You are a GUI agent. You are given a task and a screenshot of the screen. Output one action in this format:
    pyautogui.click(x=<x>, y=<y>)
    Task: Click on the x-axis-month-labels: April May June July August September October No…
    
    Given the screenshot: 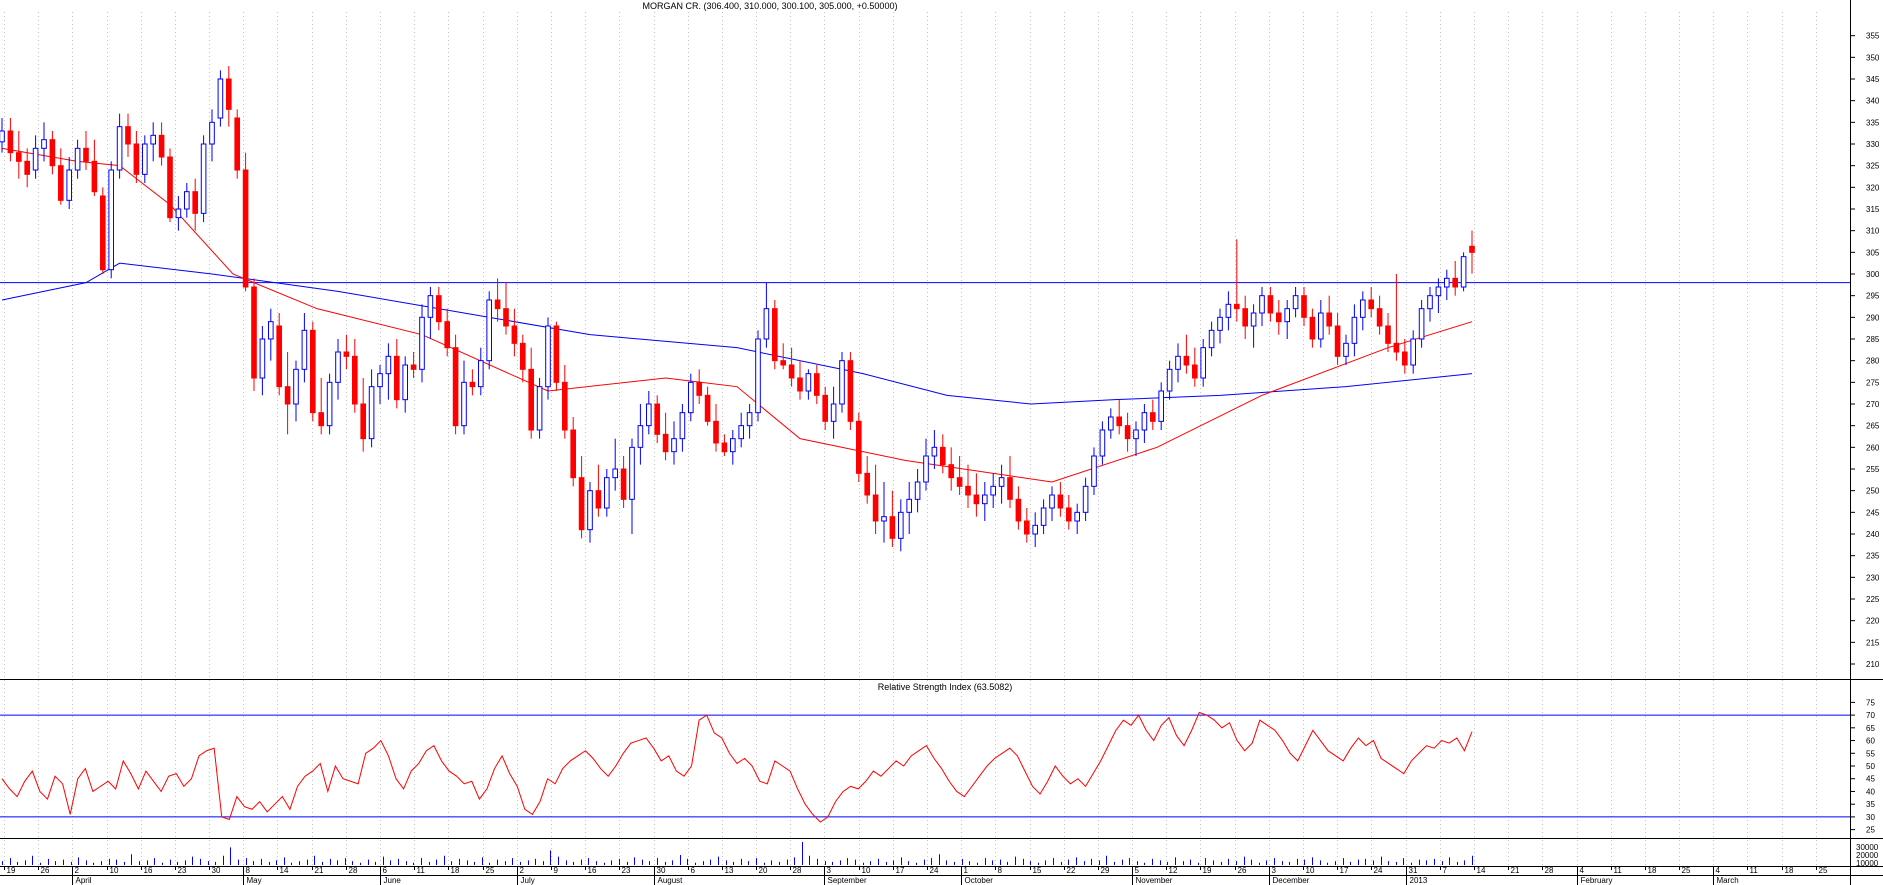 What is the action you would take?
    pyautogui.click(x=905, y=875)
    